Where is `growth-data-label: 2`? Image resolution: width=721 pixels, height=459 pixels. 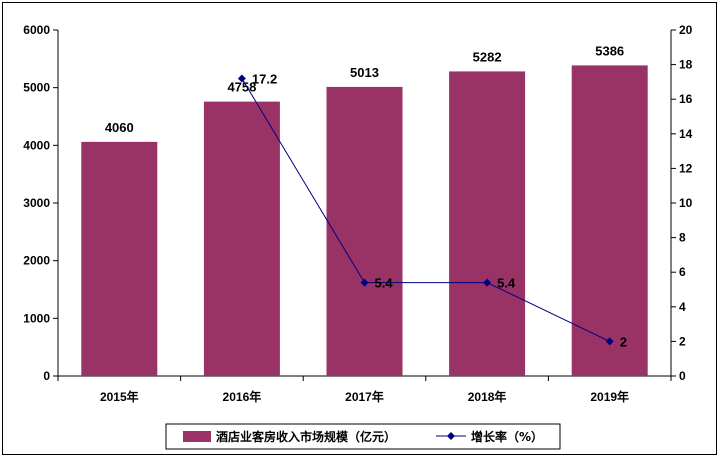
growth-data-label: 2 is located at coordinates (623, 341).